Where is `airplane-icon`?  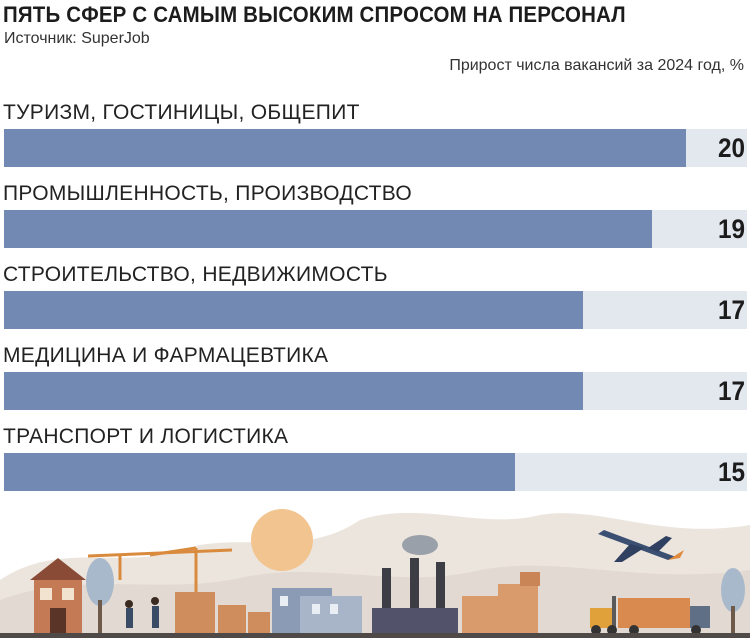 airplane-icon is located at coordinates (641, 546).